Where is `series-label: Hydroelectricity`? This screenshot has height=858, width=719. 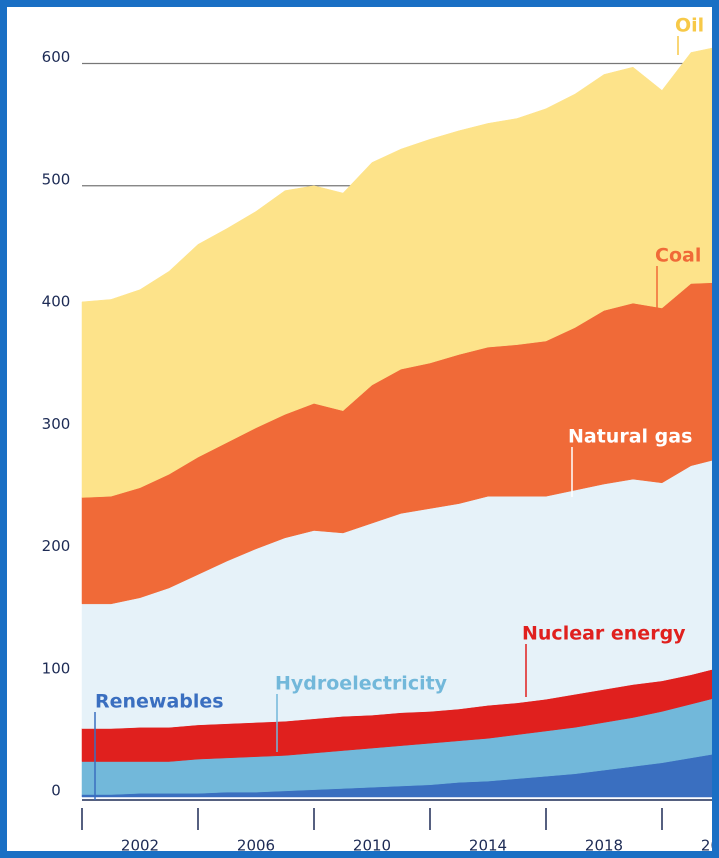 series-label: Hydroelectricity is located at coordinates (361, 684).